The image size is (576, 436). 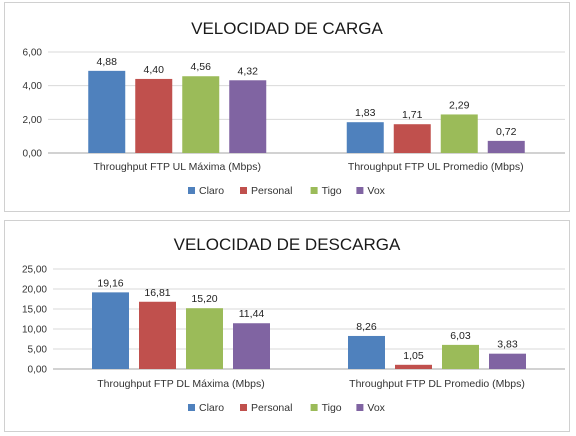 What do you see at coordinates (177, 167) in the screenshot?
I see `category-label: Throughput FTP UL Máxima (Mbps)` at bounding box center [177, 167].